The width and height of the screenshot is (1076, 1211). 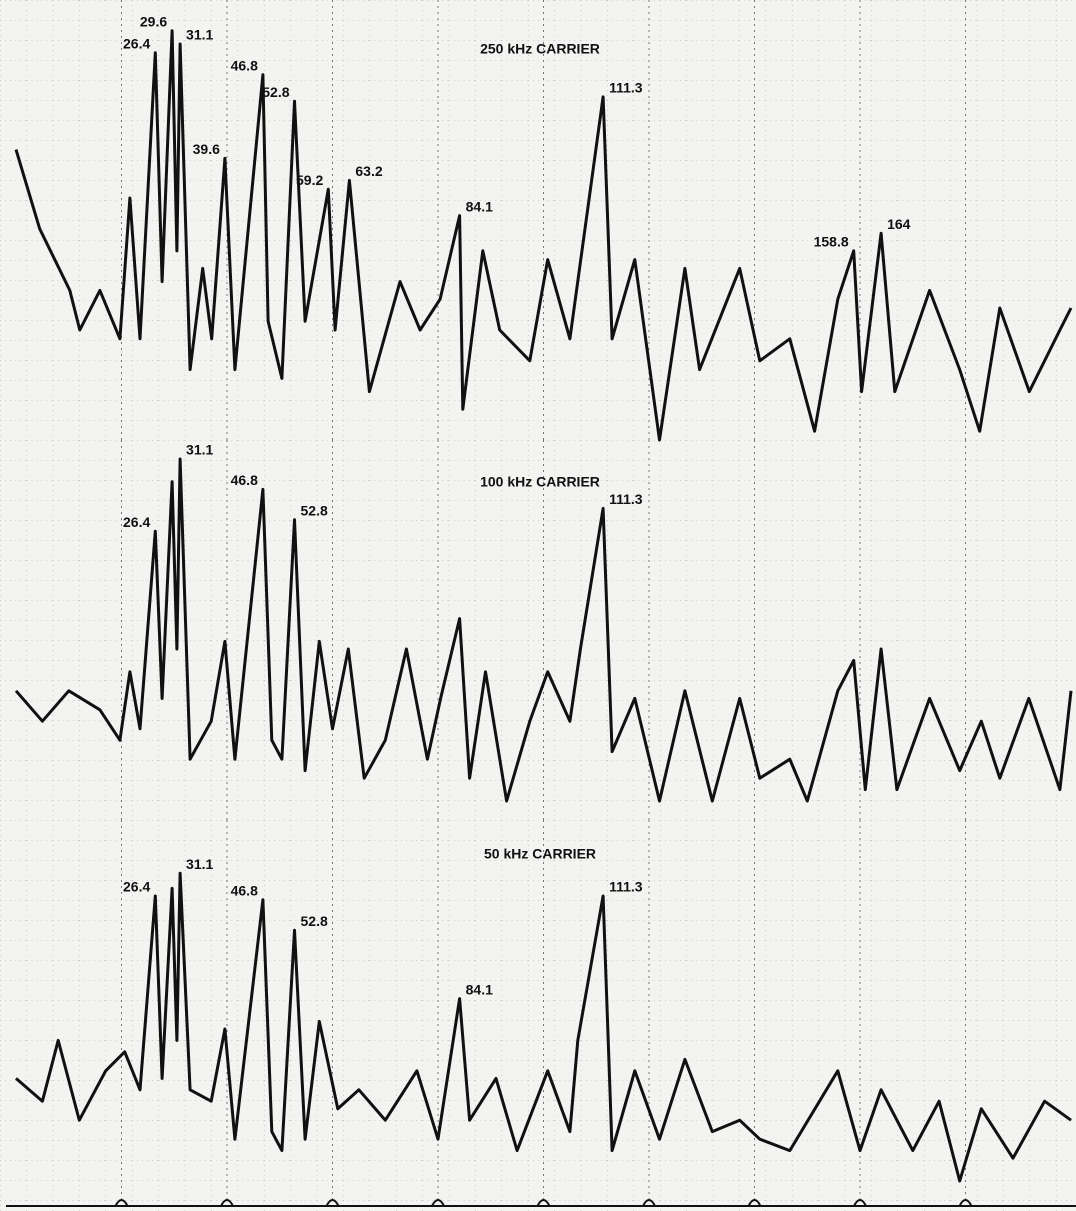 I want to click on peak-label: 164, so click(x=899, y=224).